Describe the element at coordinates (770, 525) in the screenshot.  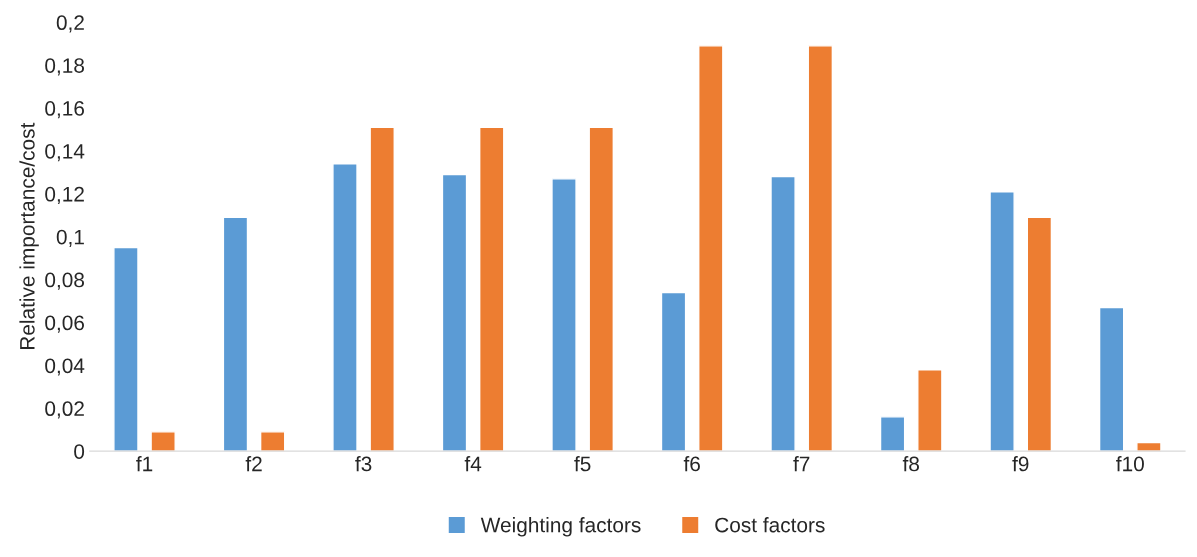
I see `legend-label: Cost factors` at that location.